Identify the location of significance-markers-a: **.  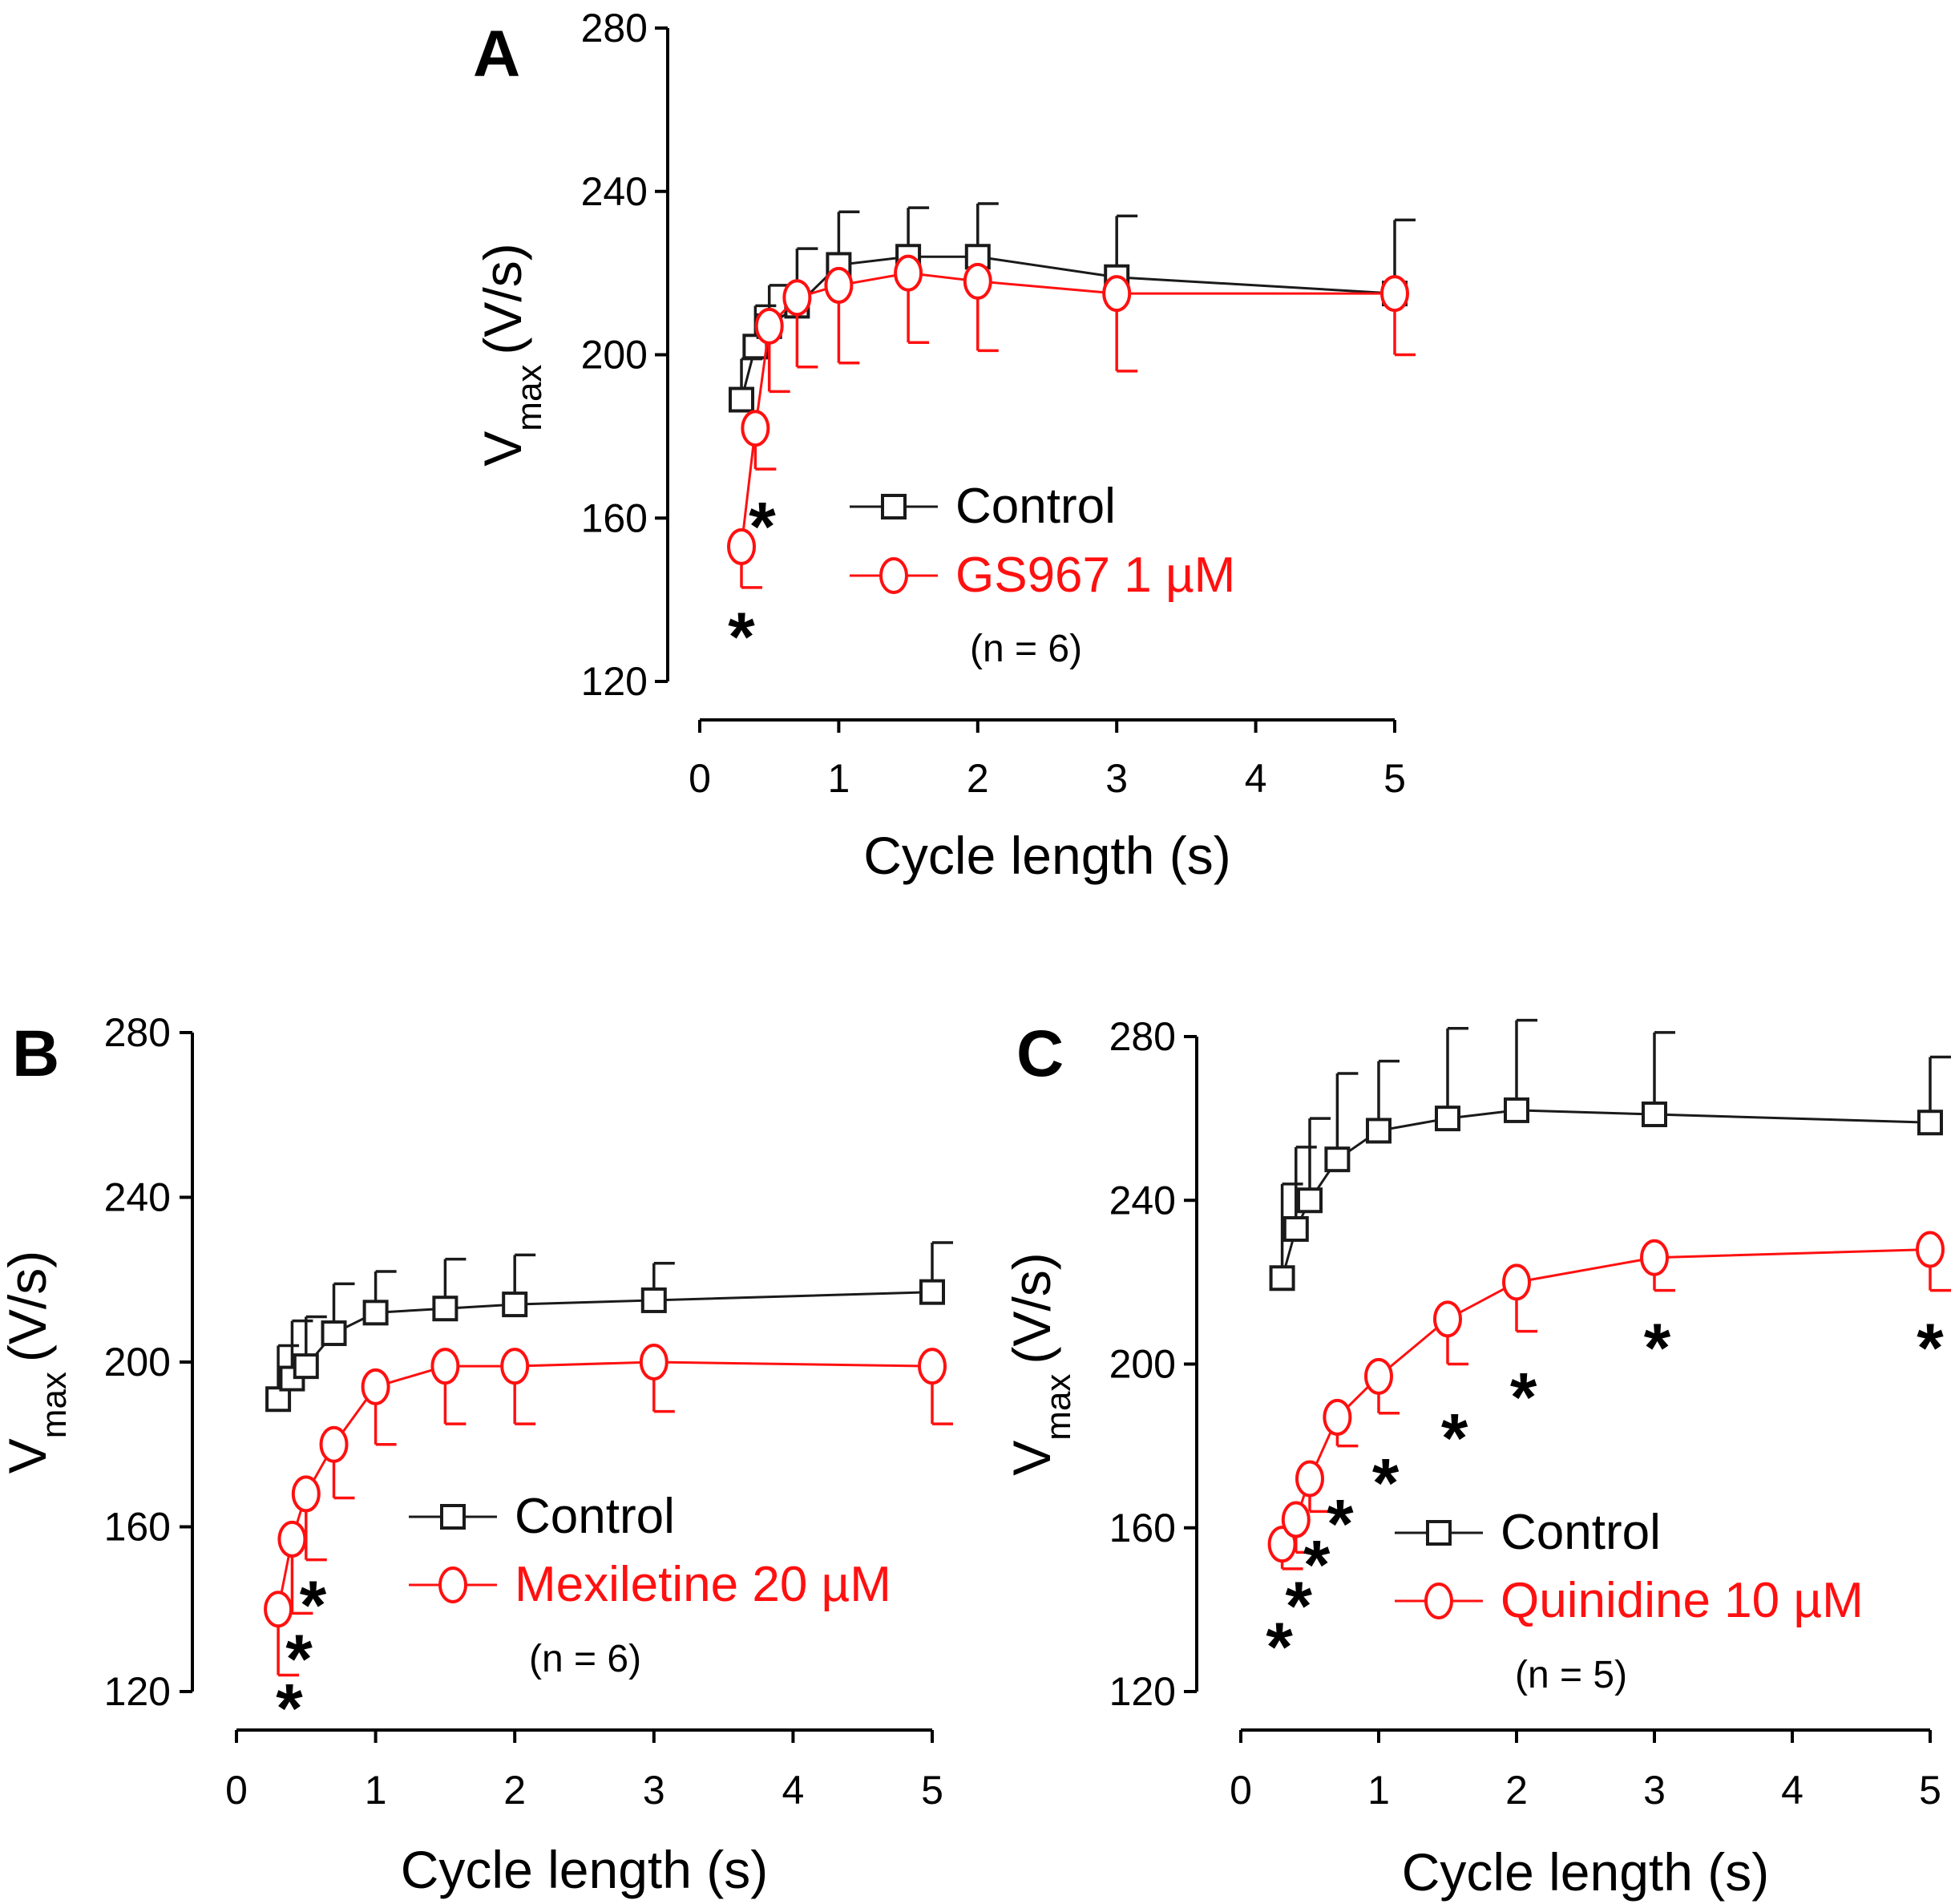
(752, 582).